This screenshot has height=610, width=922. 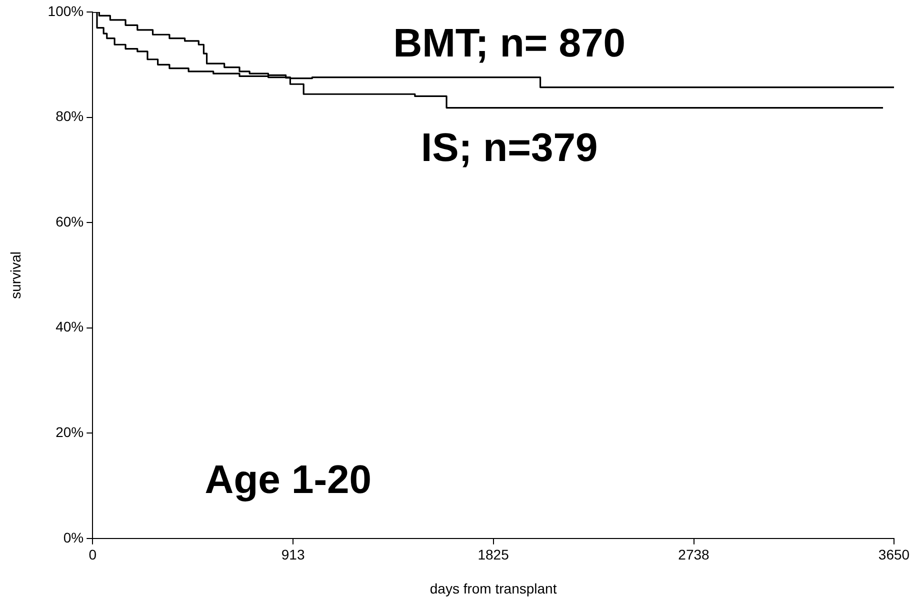 I want to click on x-axis-title: days from transplant, so click(x=493, y=588).